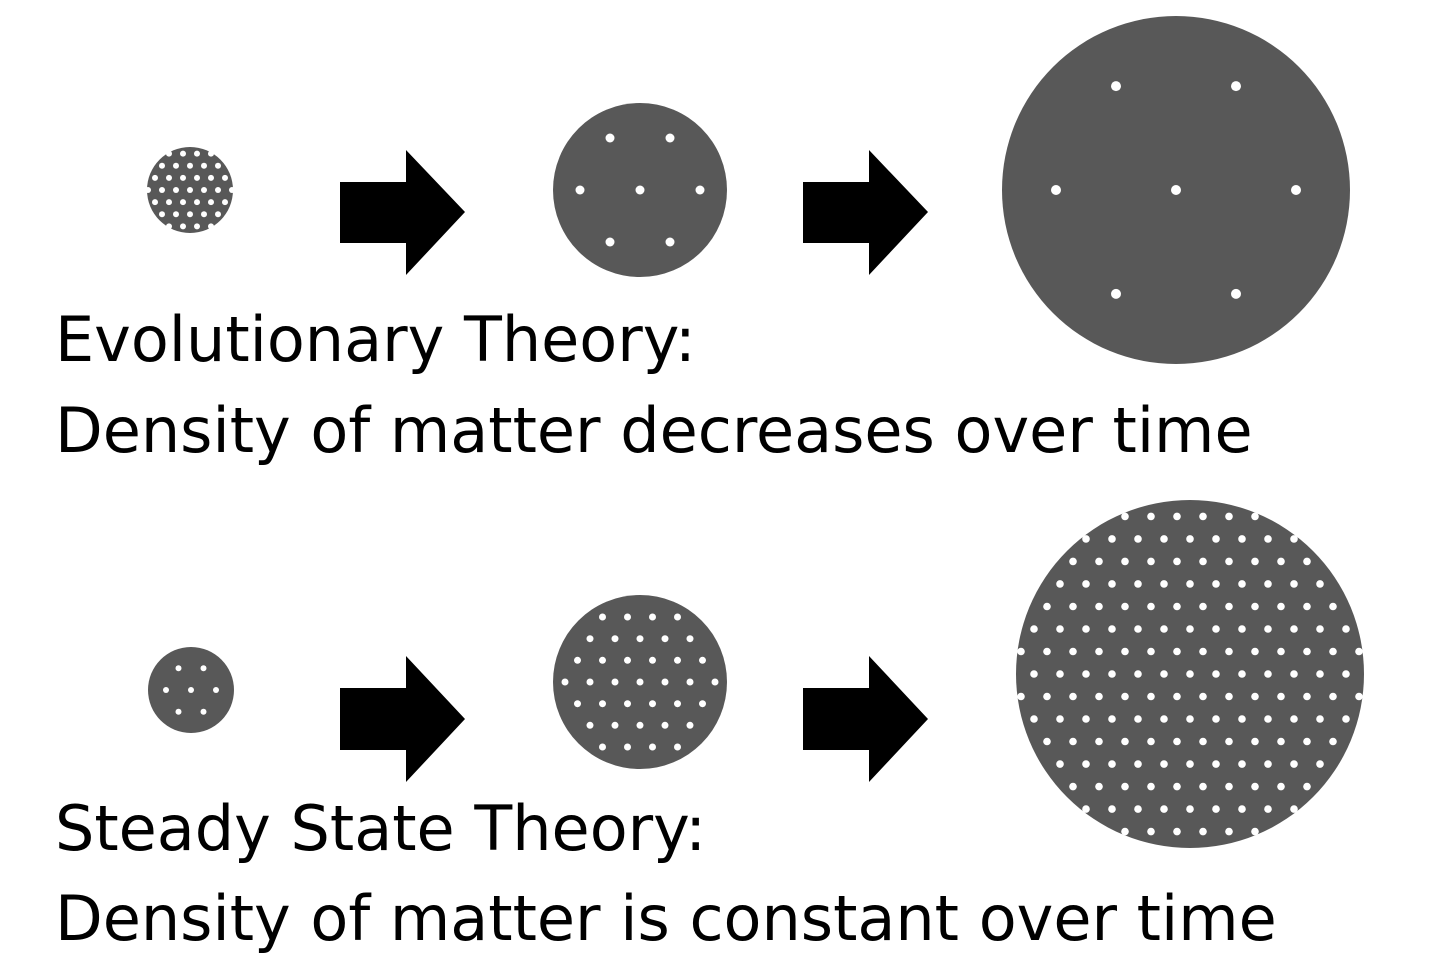  Describe the element at coordinates (375, 339) in the screenshot. I see `evolutionary-title: Evolutionary Theory:` at that location.